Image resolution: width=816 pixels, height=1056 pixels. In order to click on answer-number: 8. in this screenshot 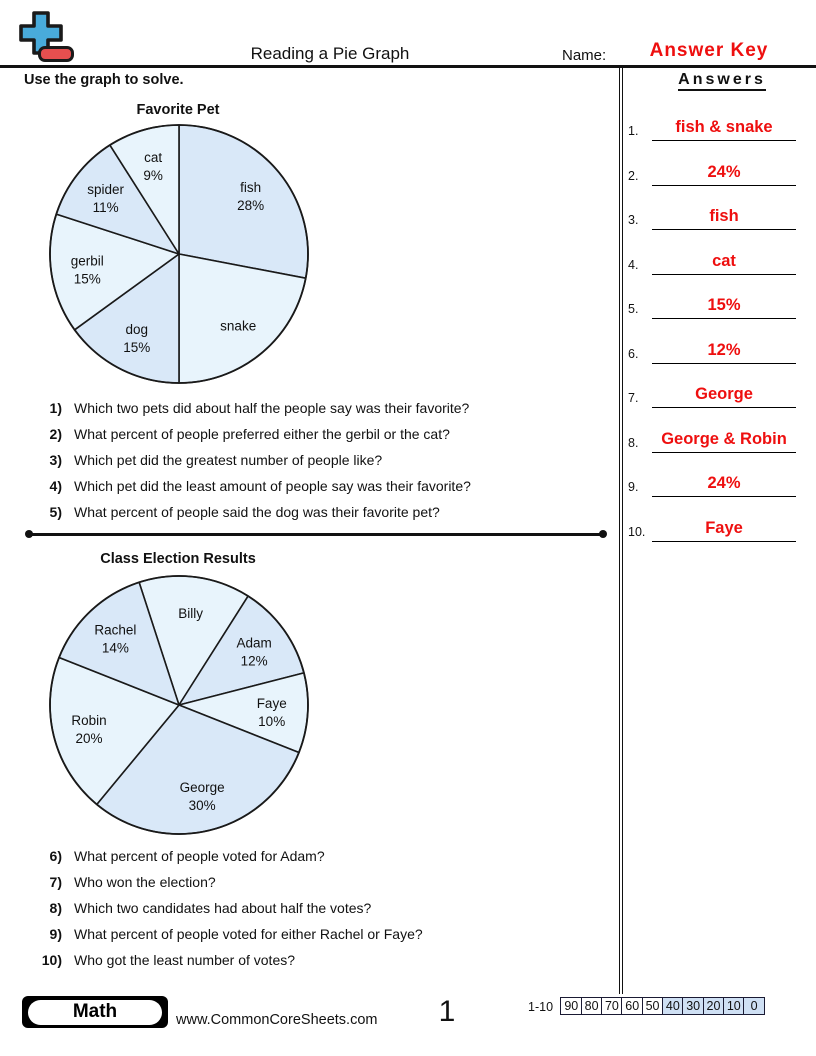, I will do `click(633, 442)`.